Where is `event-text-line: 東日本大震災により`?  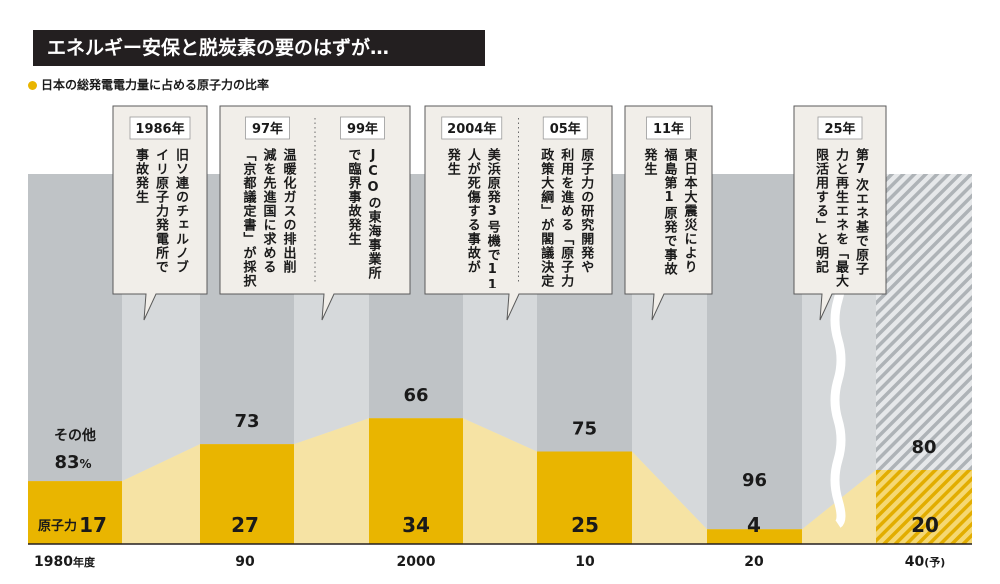
event-text-line: 東日本大震災により is located at coordinates (689, 211).